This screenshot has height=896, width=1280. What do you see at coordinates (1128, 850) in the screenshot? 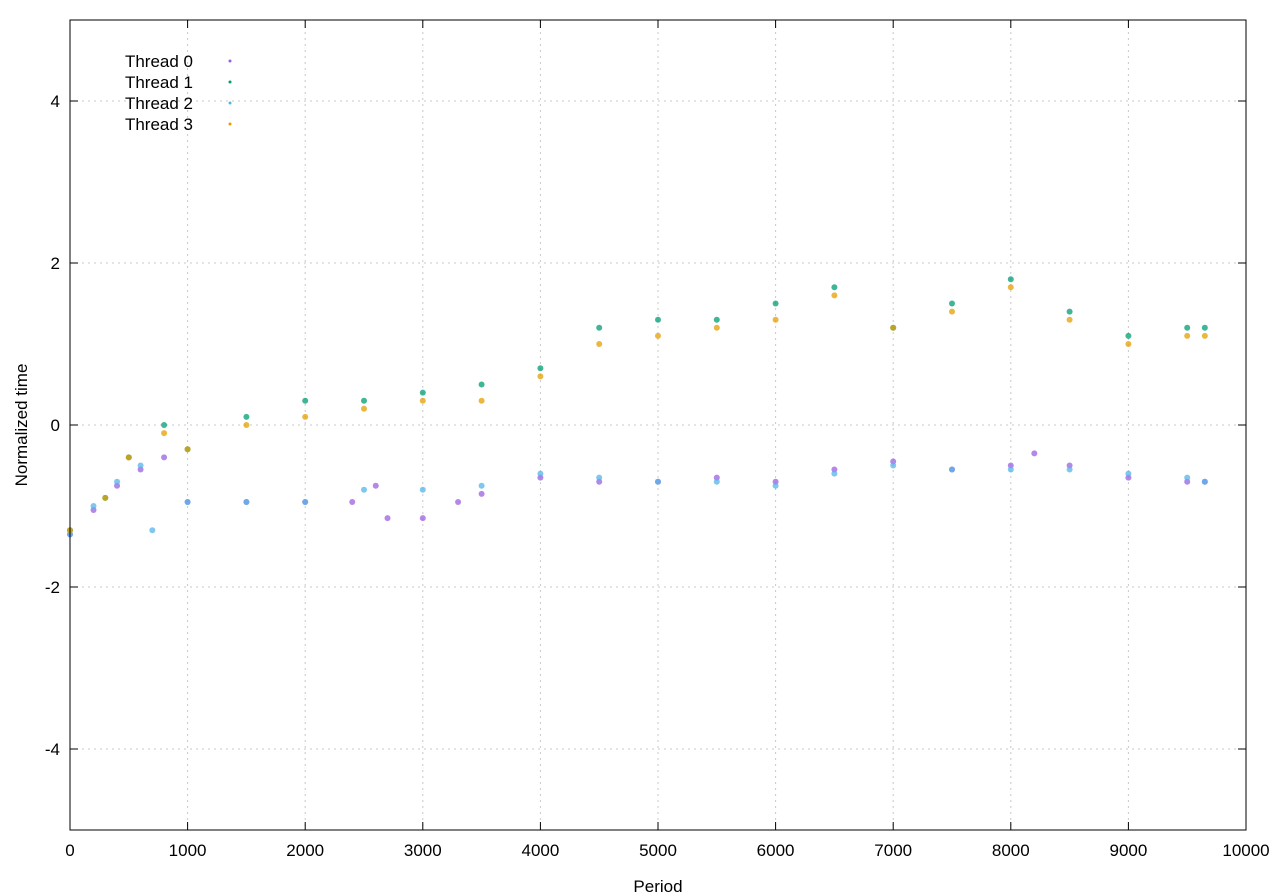
I see `x-tick-label: 9000` at bounding box center [1128, 850].